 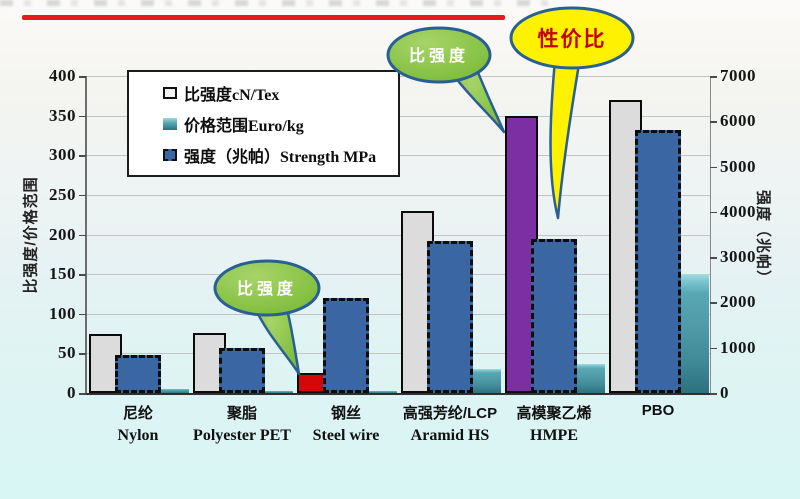 I want to click on title-underline, so click(x=263, y=17).